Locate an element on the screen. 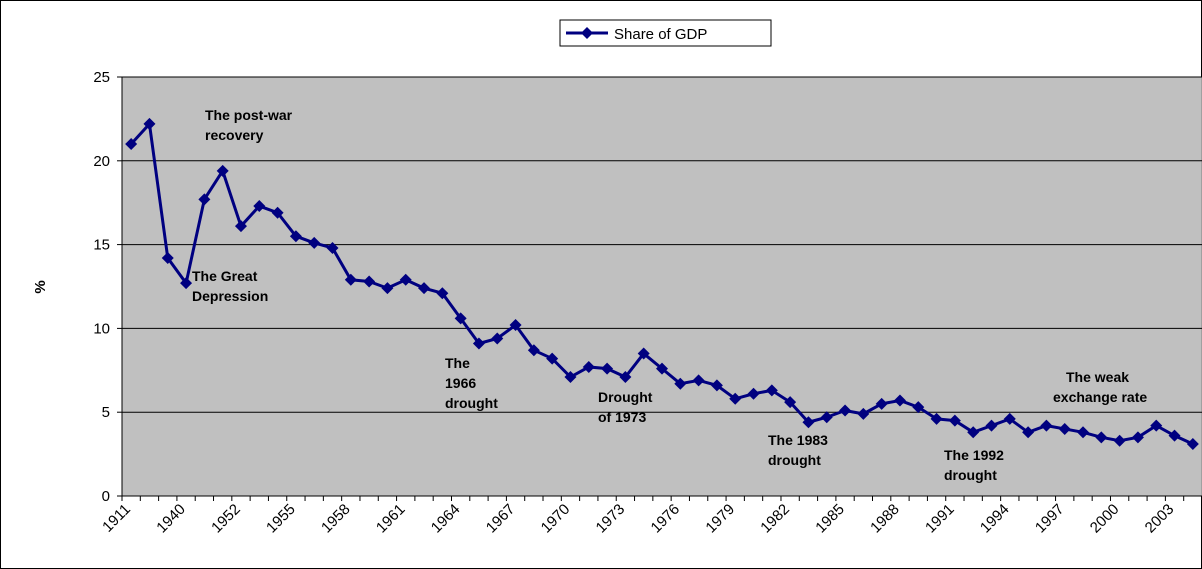  y-axis-label: % is located at coordinates (40, 286).